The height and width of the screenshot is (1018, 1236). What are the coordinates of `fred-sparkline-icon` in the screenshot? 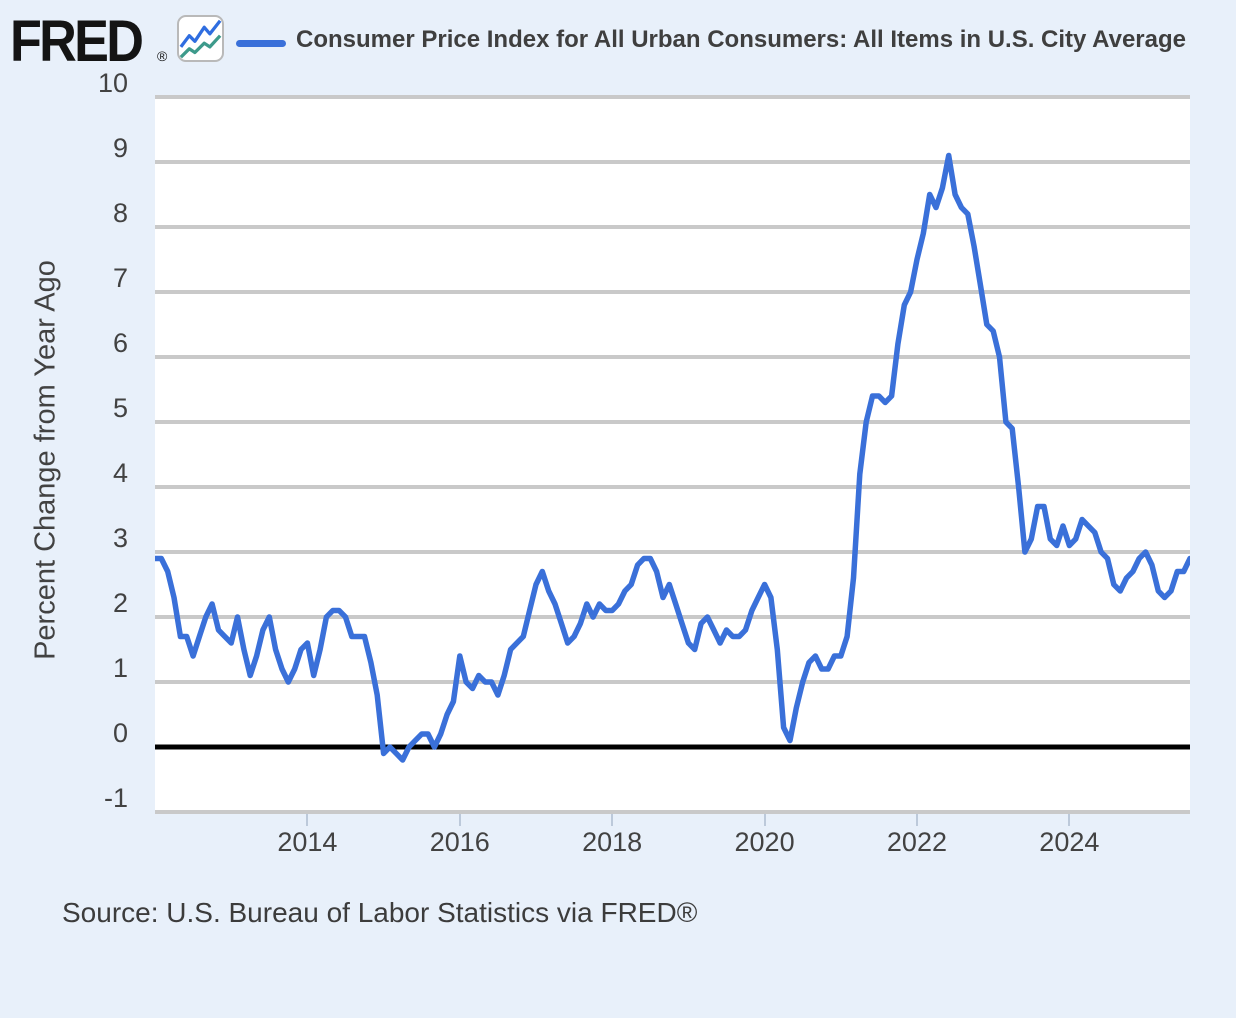 It's located at (200, 39).